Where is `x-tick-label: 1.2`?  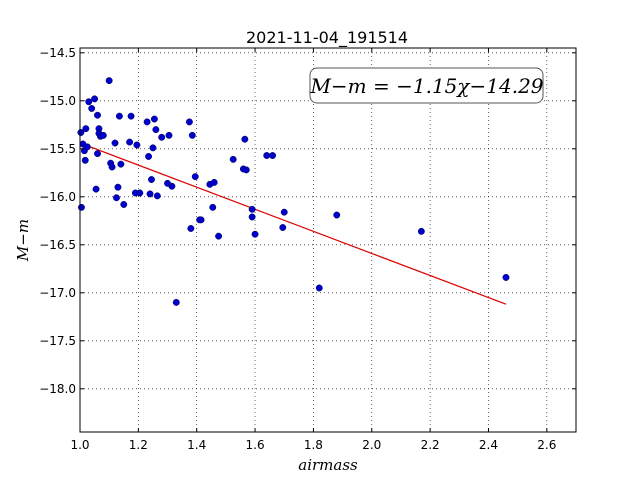 x-tick-label: 1.2 is located at coordinates (138, 445).